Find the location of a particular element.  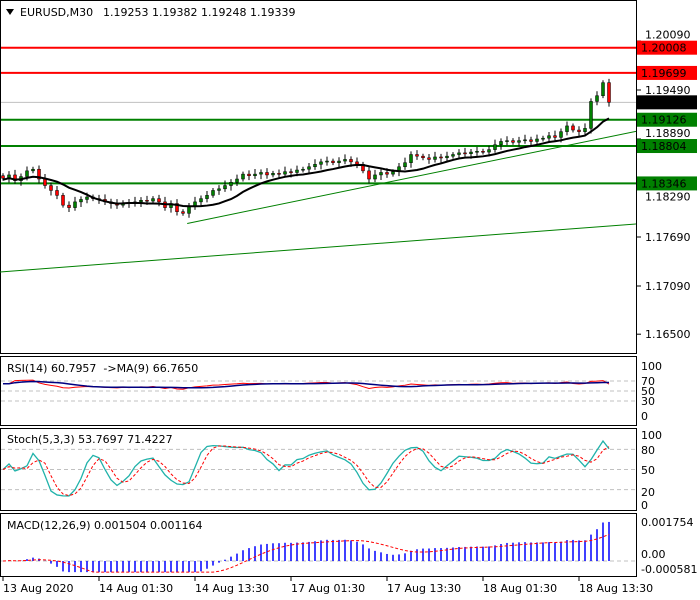

macd-tick-label: 0.00 is located at coordinates (653, 554).